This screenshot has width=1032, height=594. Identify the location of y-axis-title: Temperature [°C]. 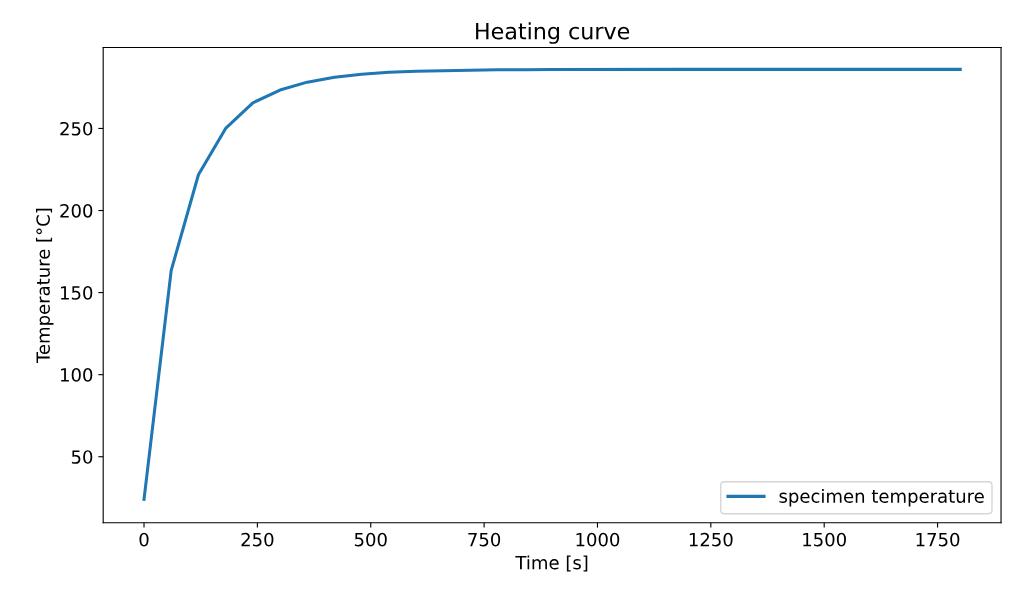
(44, 286).